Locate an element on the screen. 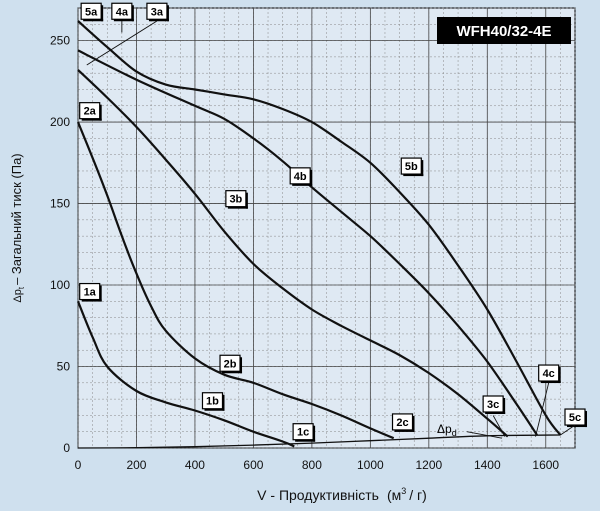 Image resolution: width=600 pixels, height=511 pixels. curve-label-text: 3a is located at coordinates (157, 12).